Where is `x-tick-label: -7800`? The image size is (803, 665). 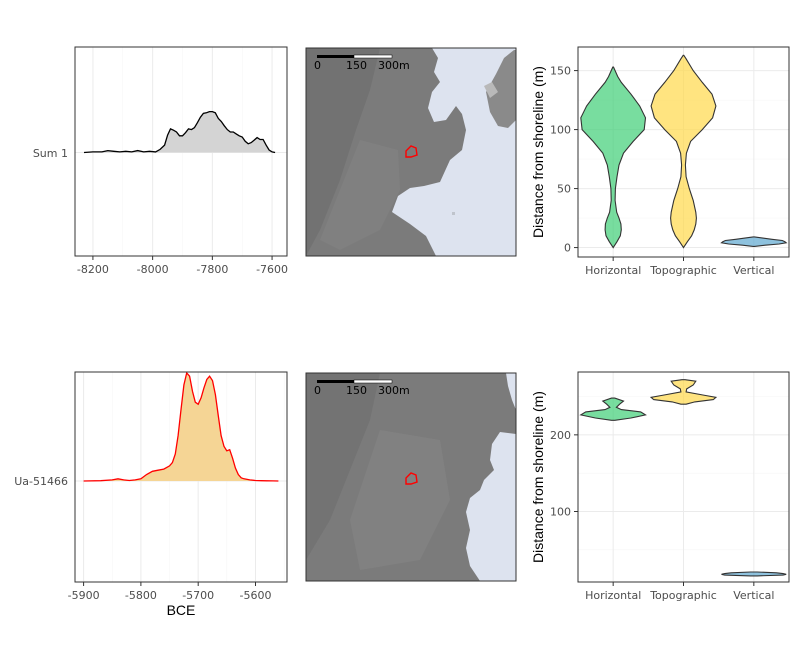
x-tick-label: -7800 is located at coordinates (212, 269).